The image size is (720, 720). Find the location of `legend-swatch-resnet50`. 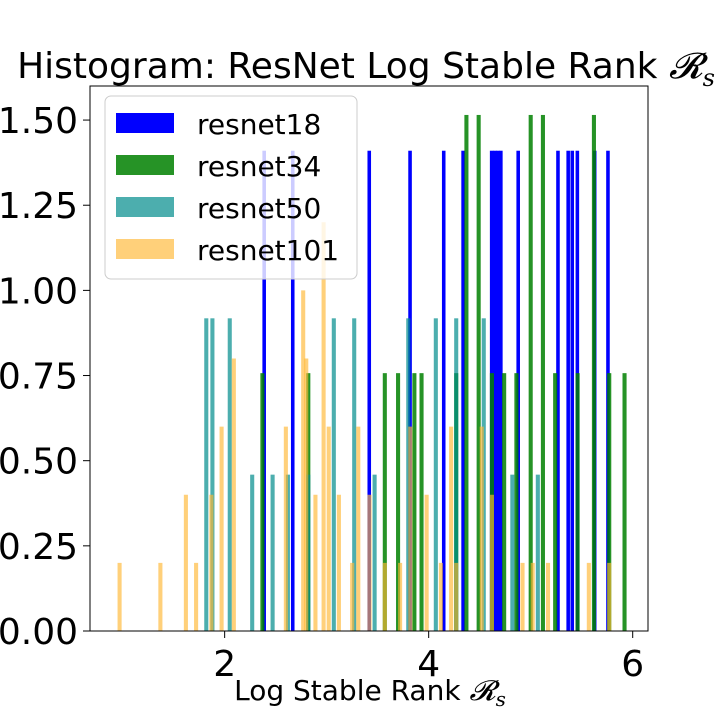

legend-swatch-resnet50 is located at coordinates (145, 207).